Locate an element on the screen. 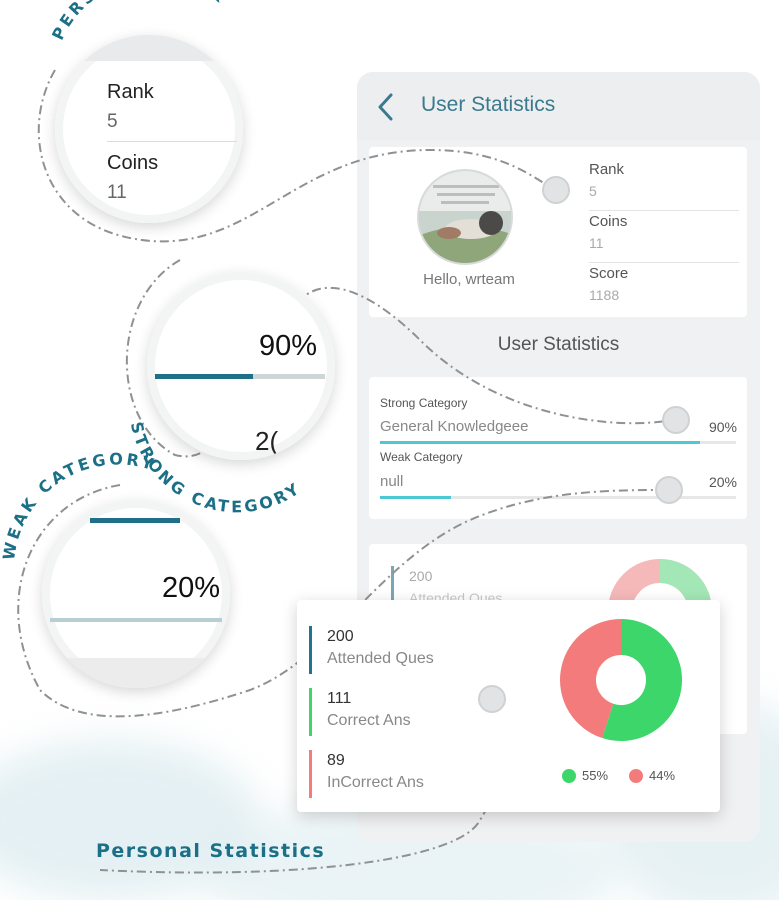  attended-value-faded: 200 is located at coordinates (421, 576).